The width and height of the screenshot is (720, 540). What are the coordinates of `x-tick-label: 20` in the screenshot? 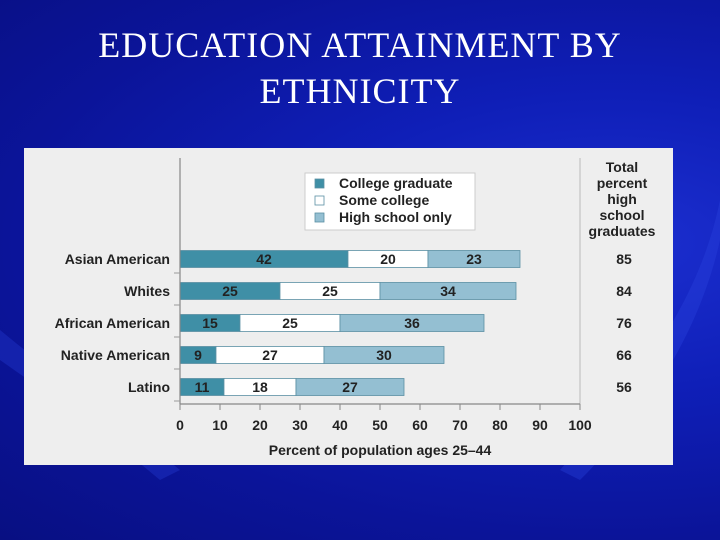 It's located at (260, 425).